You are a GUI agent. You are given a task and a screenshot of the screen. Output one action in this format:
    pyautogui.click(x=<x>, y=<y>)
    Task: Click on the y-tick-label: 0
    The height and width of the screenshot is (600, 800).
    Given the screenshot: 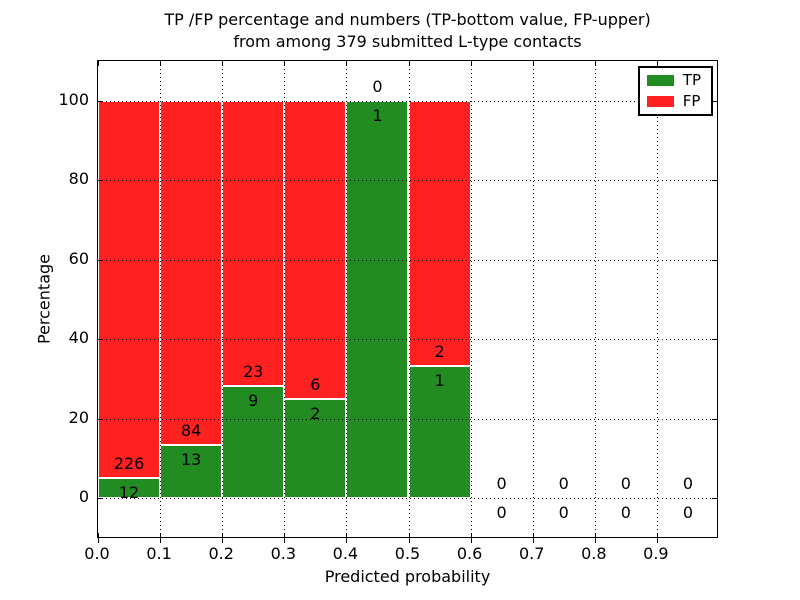 What is the action you would take?
    pyautogui.click(x=83, y=496)
    